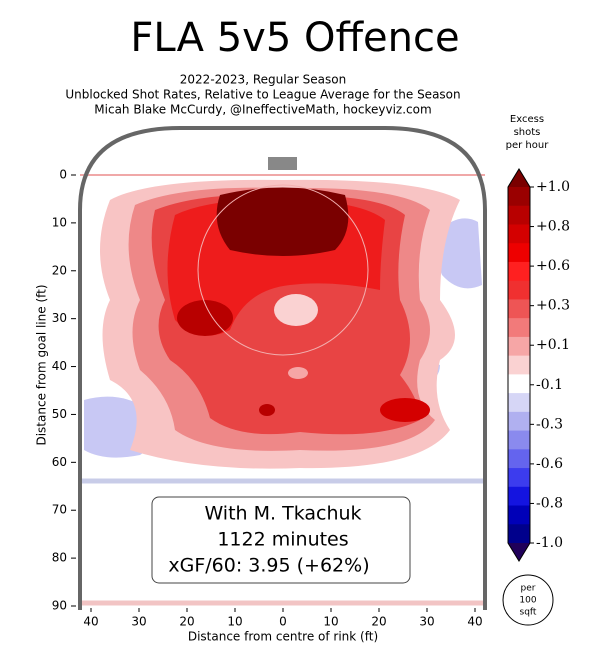 The height and width of the screenshot is (670, 591). Describe the element at coordinates (553, 306) in the screenshot. I see `colorbar-tick-label: +0.3` at that location.